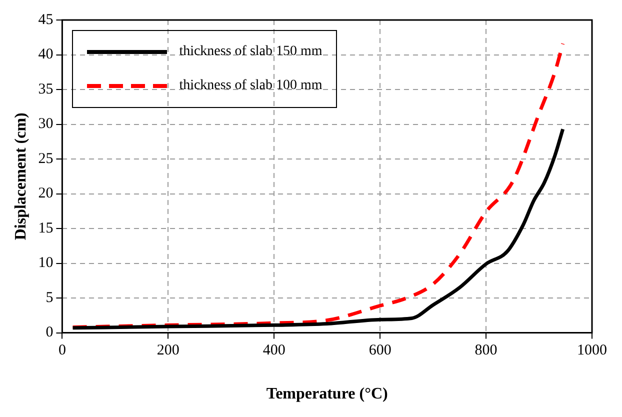 This screenshot has height=417, width=622. Describe the element at coordinates (46, 194) in the screenshot. I see `y-tick-label: 20` at that location.